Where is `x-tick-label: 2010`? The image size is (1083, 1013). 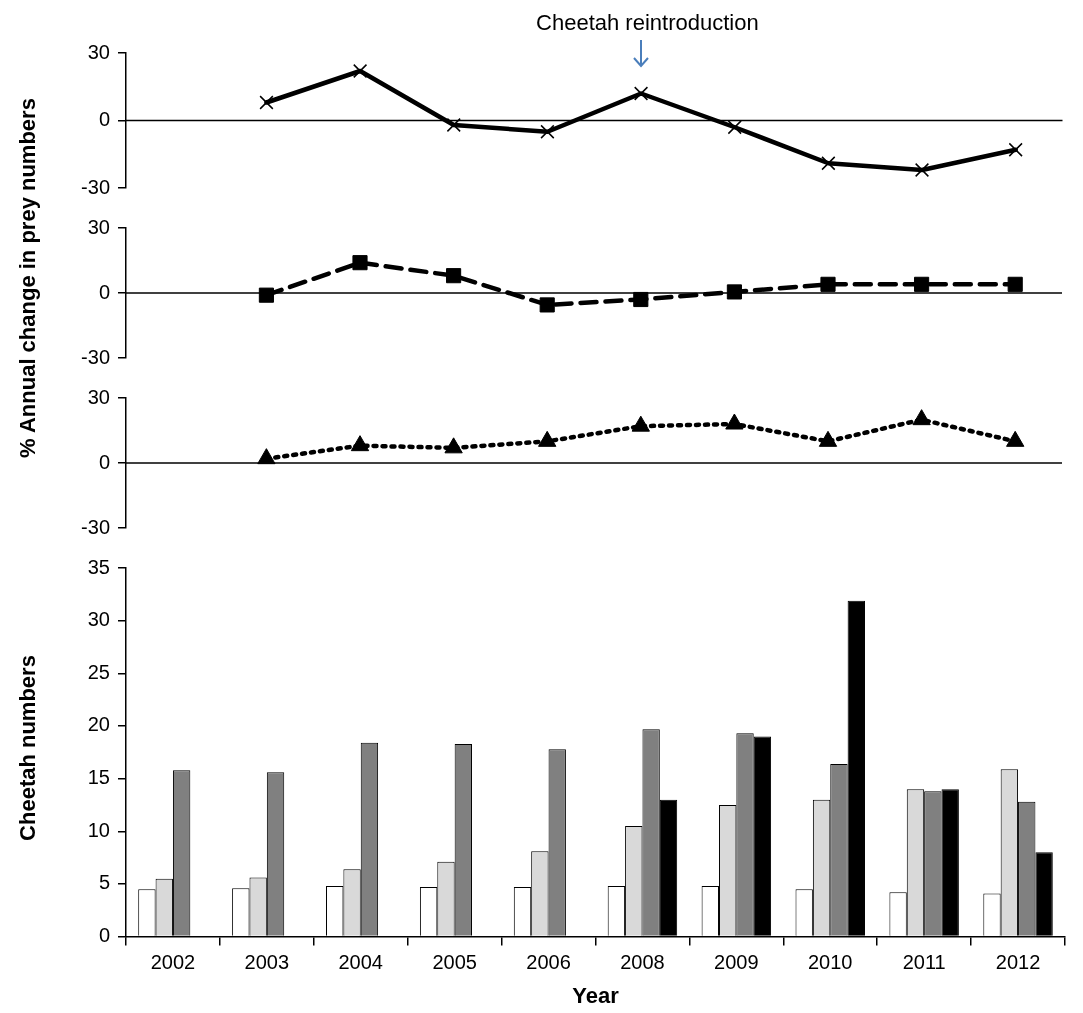 x-tick-label: 2010 is located at coordinates (830, 962).